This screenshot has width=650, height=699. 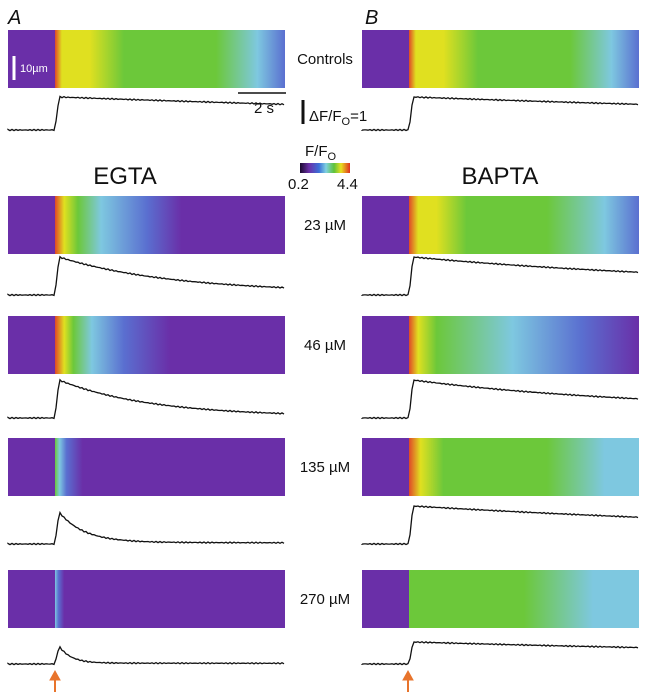 What do you see at coordinates (325, 467) in the screenshot?
I see `row-label: 135 µM` at bounding box center [325, 467].